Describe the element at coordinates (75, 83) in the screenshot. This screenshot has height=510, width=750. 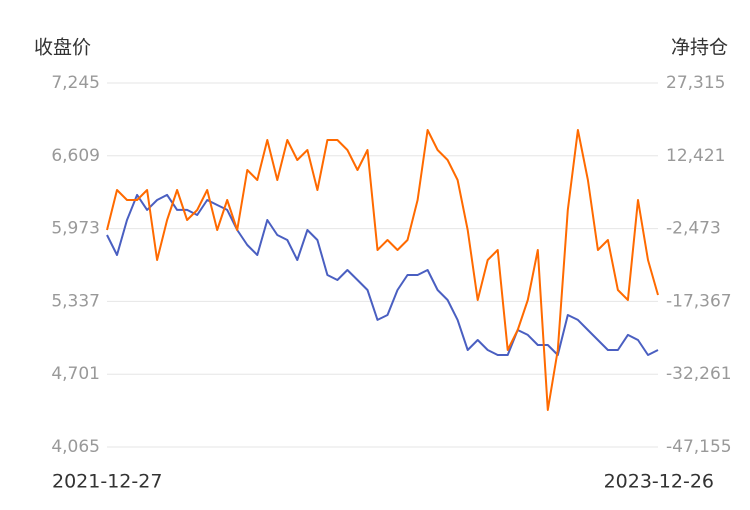
I see `y-tick-label: 7,245` at that location.